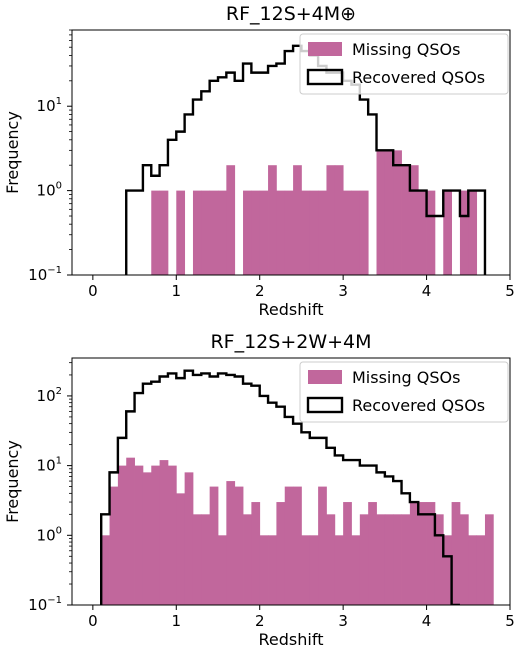 Image resolution: width=520 pixels, height=652 pixels. I want to click on x-axis-label: Redshift, so click(291, 639).